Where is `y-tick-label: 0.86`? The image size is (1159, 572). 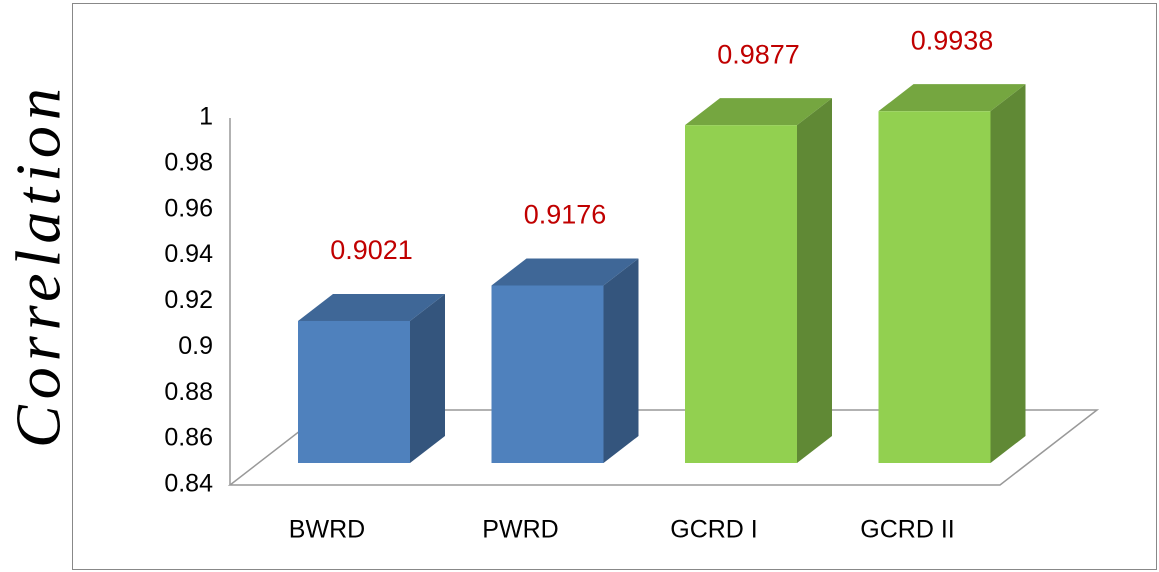 y-tick-label: 0.86 is located at coordinates (188, 438).